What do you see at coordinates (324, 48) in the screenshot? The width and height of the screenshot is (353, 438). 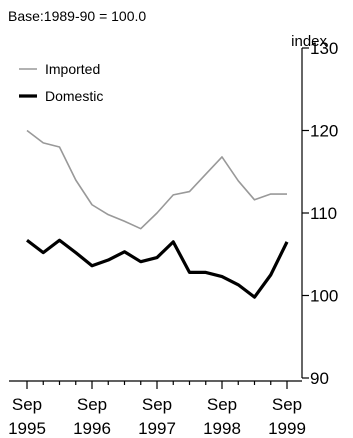 I see `y-tick-label: 130` at bounding box center [324, 48].